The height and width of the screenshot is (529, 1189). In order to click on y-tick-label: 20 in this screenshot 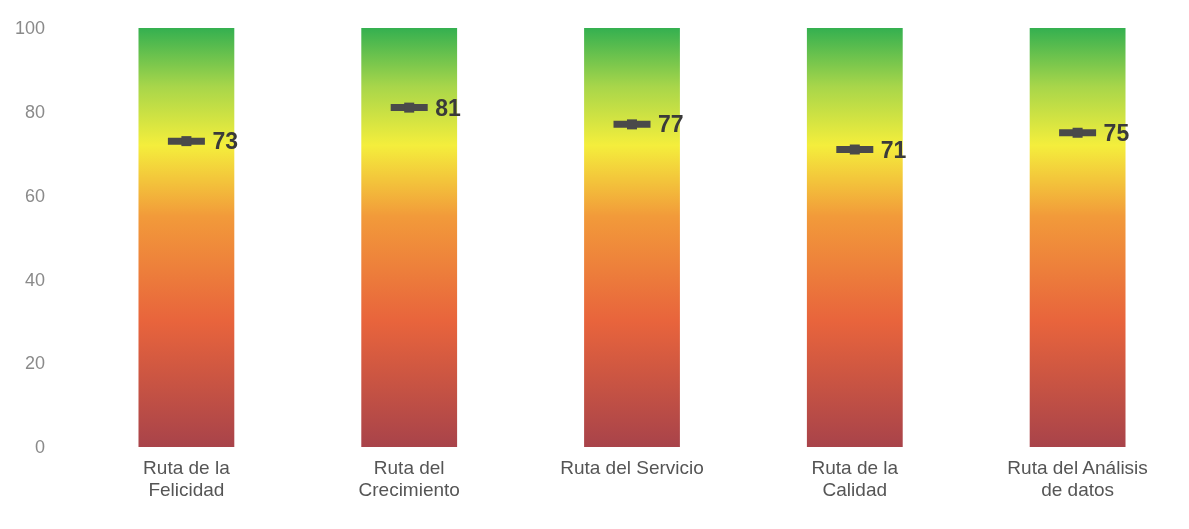, I will do `click(34, 363)`.